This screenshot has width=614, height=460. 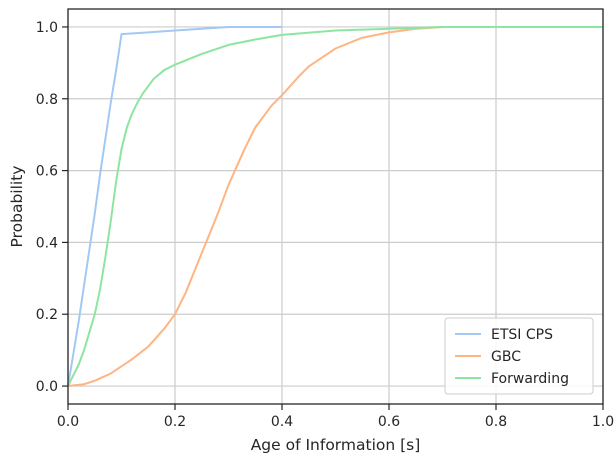 I want to click on y-tick-label: 0.2, so click(x=47, y=315).